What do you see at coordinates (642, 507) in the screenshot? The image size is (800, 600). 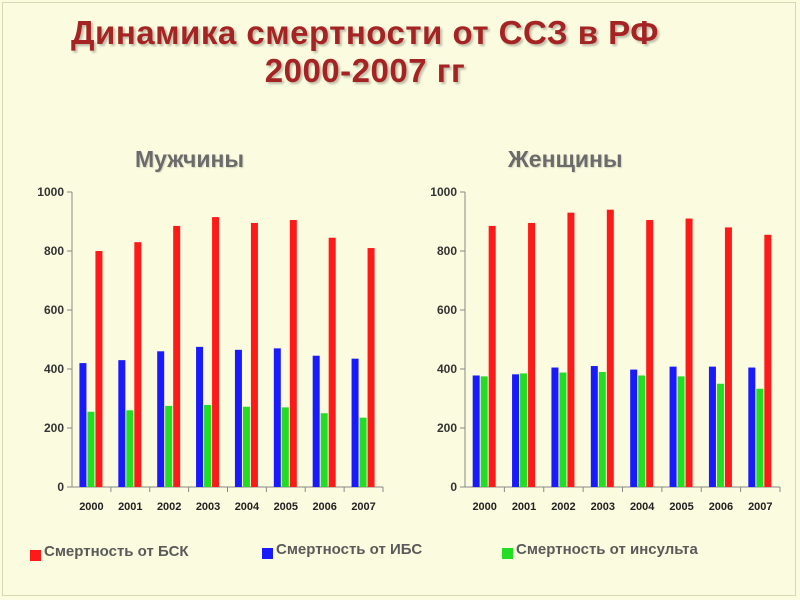 I see `women-x-tick-label: 2004` at bounding box center [642, 507].